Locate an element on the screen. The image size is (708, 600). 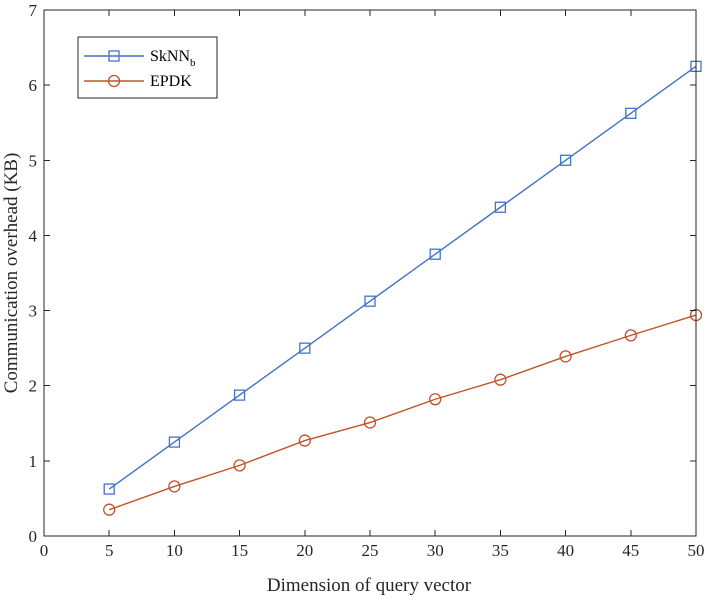
x-tick-label: 20 is located at coordinates (304, 550).